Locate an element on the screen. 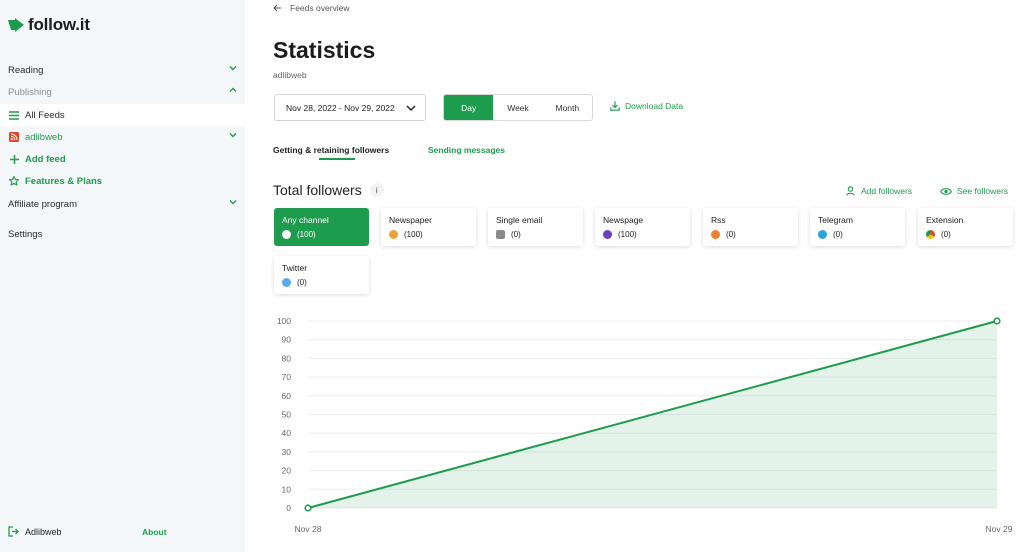  add-user-icon is located at coordinates (850, 191).